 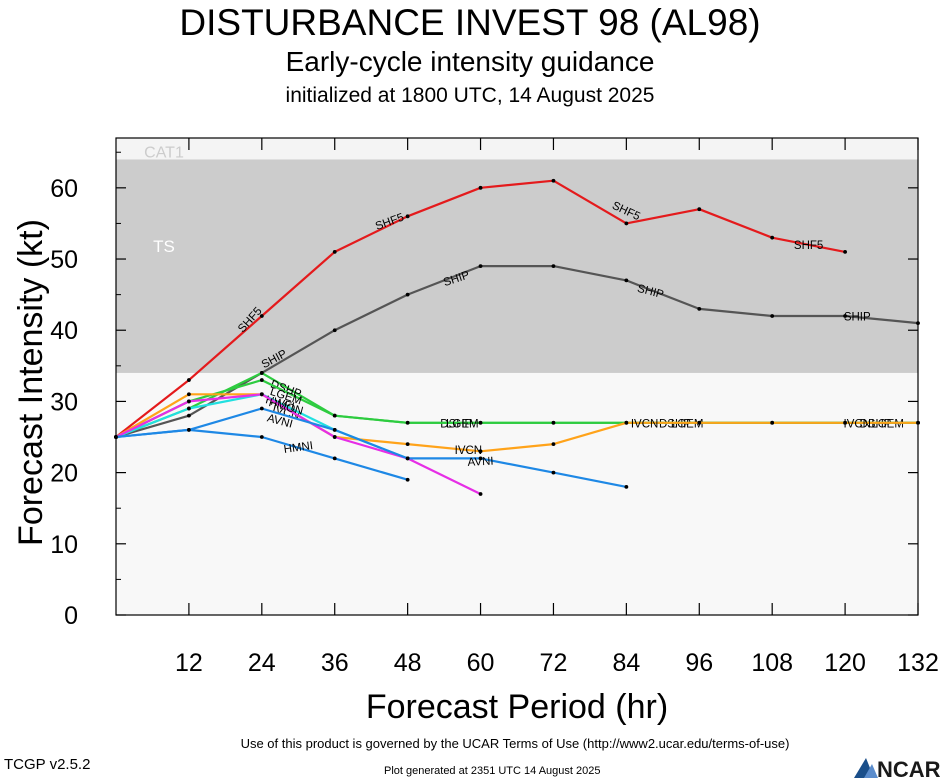 What do you see at coordinates (808, 246) in the screenshot?
I see `series-label-shf5: SHF5` at bounding box center [808, 246].